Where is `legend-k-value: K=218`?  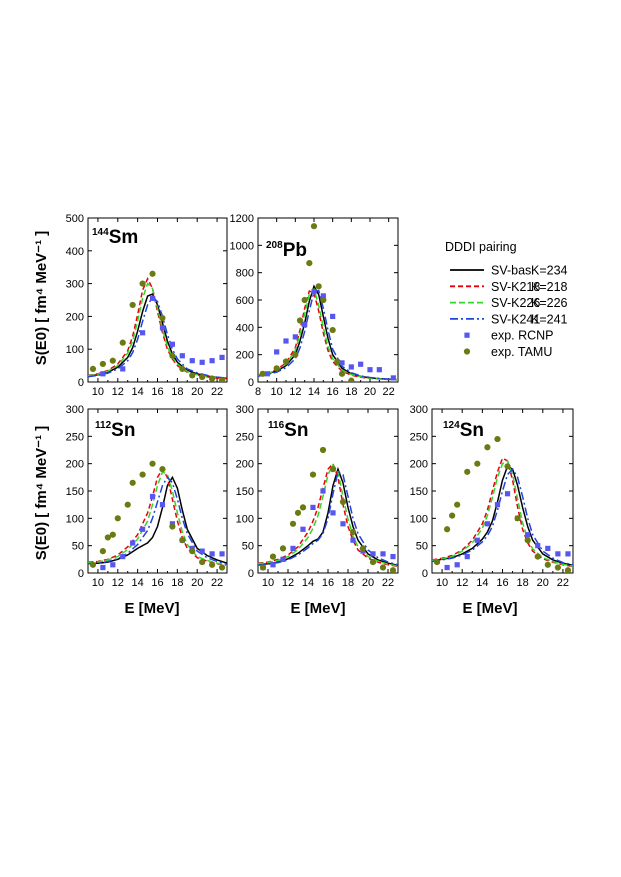
legend-k-value: K=218 is located at coordinates (549, 287).